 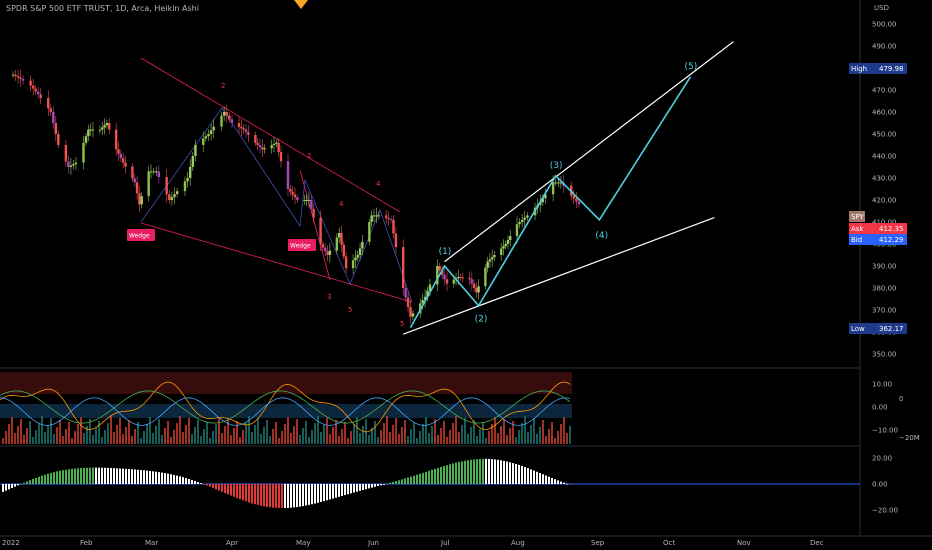 What do you see at coordinates (863, 239) in the screenshot?
I see `price-label-name-bg` at bounding box center [863, 239].